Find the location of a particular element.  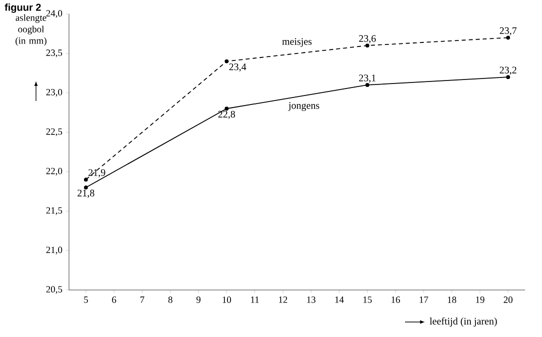

x-tick-label: 10 is located at coordinates (227, 299).